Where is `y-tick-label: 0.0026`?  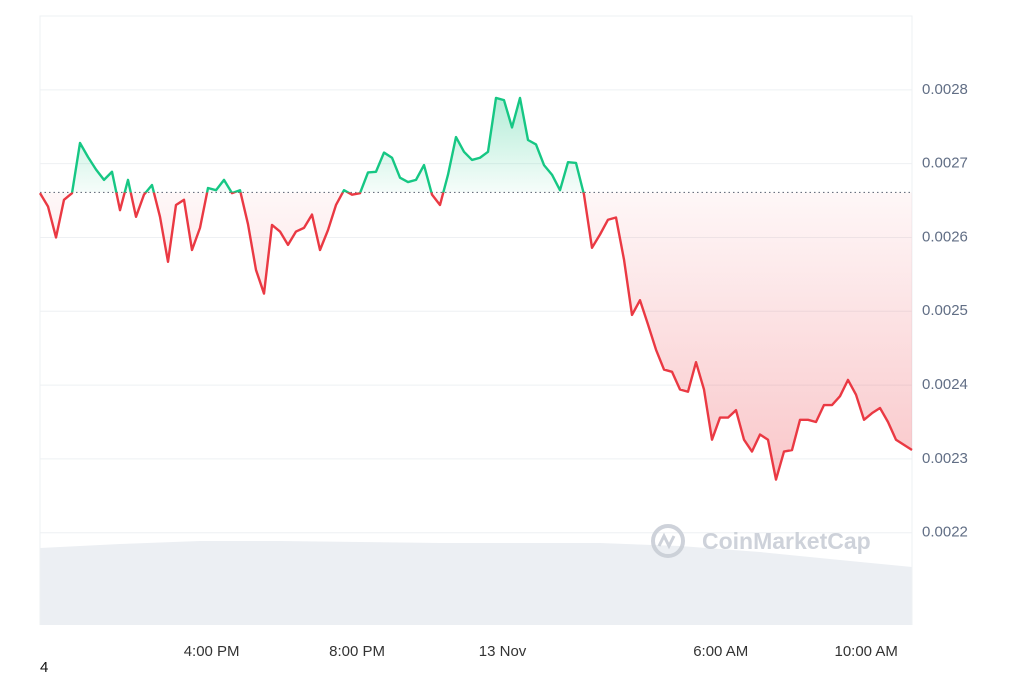
y-tick-label: 0.0026 is located at coordinates (945, 236).